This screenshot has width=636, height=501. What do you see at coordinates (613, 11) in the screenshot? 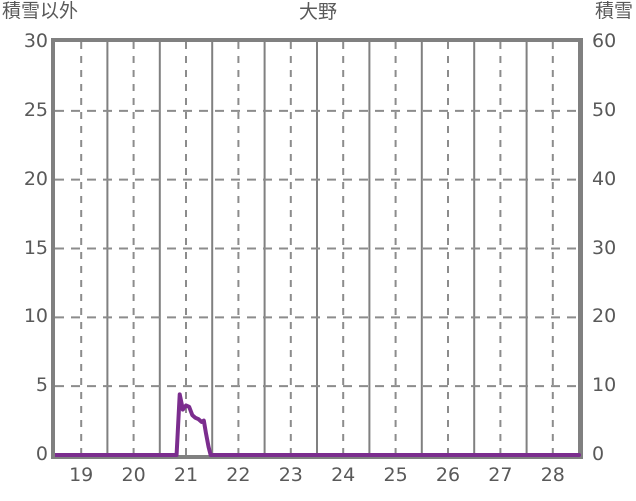
I see `right-axis-title: 積雪` at bounding box center [613, 11].